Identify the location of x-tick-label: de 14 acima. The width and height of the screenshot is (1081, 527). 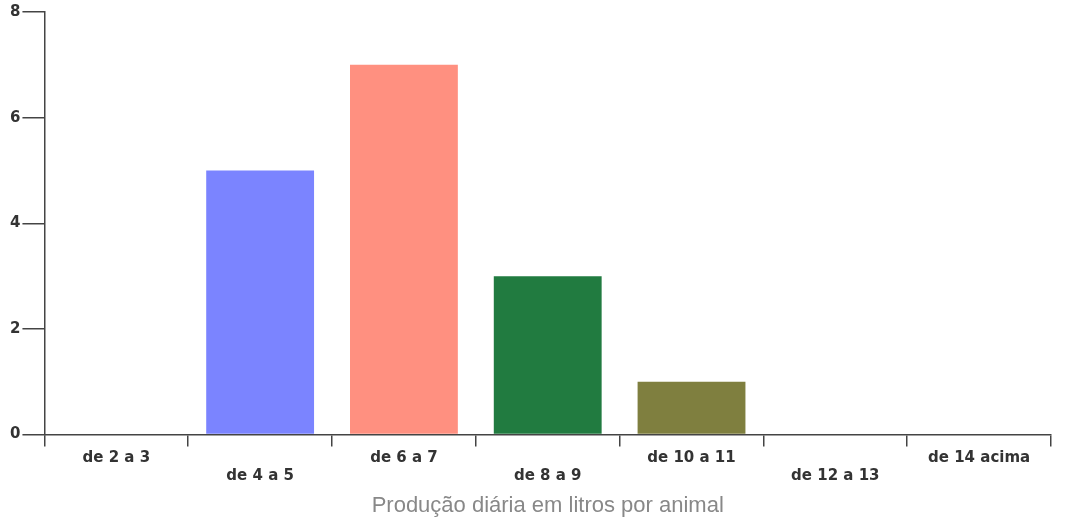
(979, 457).